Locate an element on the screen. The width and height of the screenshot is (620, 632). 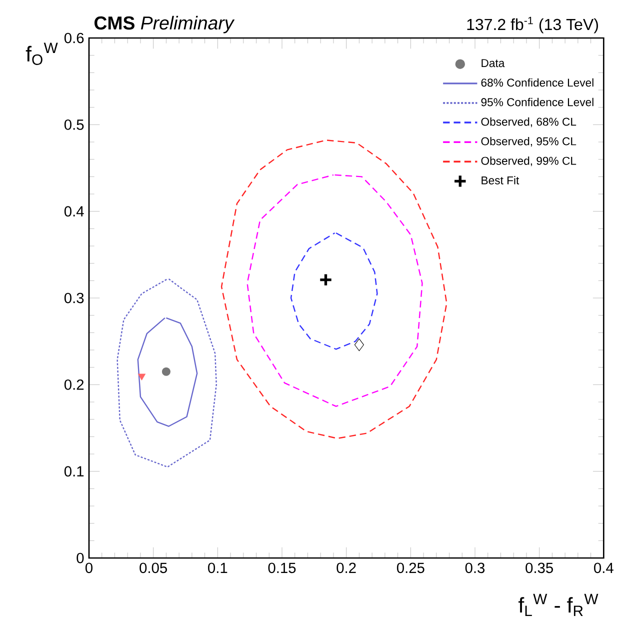
y-tick-label: 0.4 is located at coordinates (74, 211).